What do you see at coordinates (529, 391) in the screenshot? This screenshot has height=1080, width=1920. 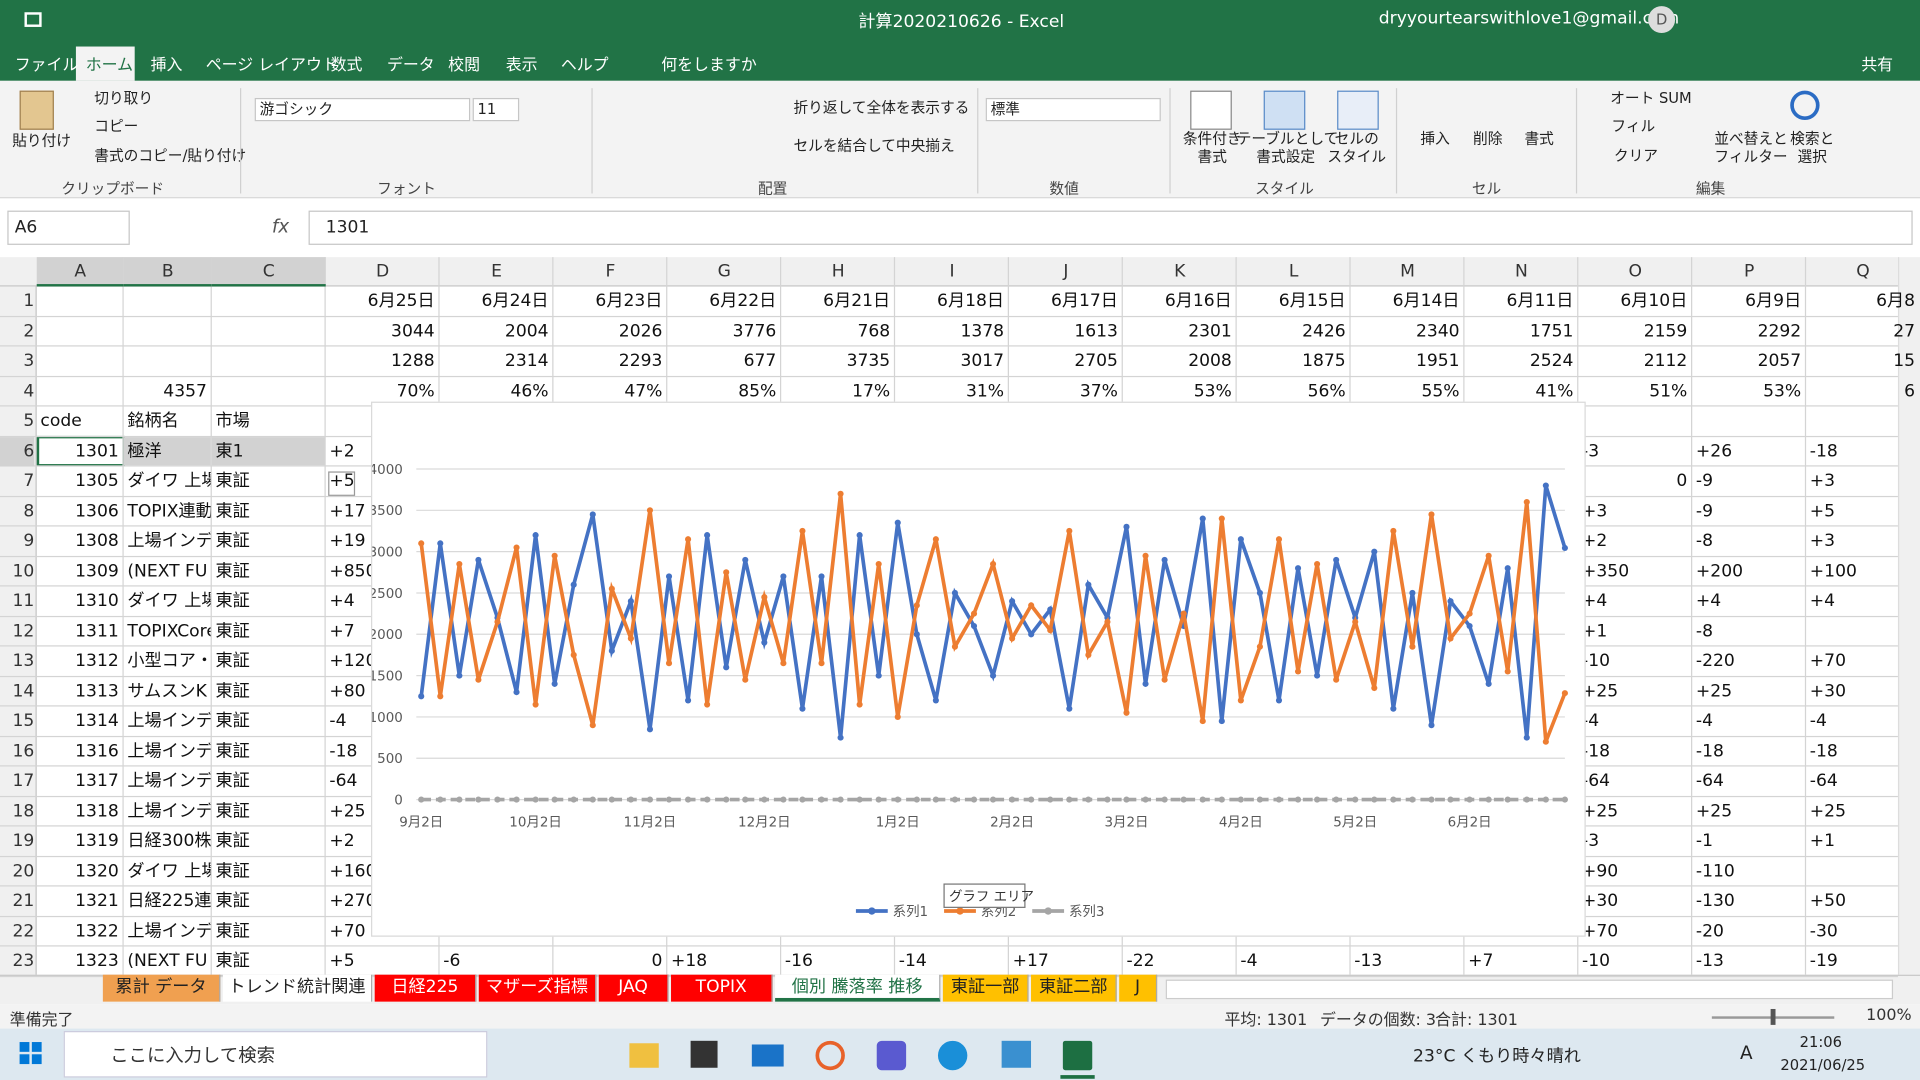 I see `cell: 46%` at bounding box center [529, 391].